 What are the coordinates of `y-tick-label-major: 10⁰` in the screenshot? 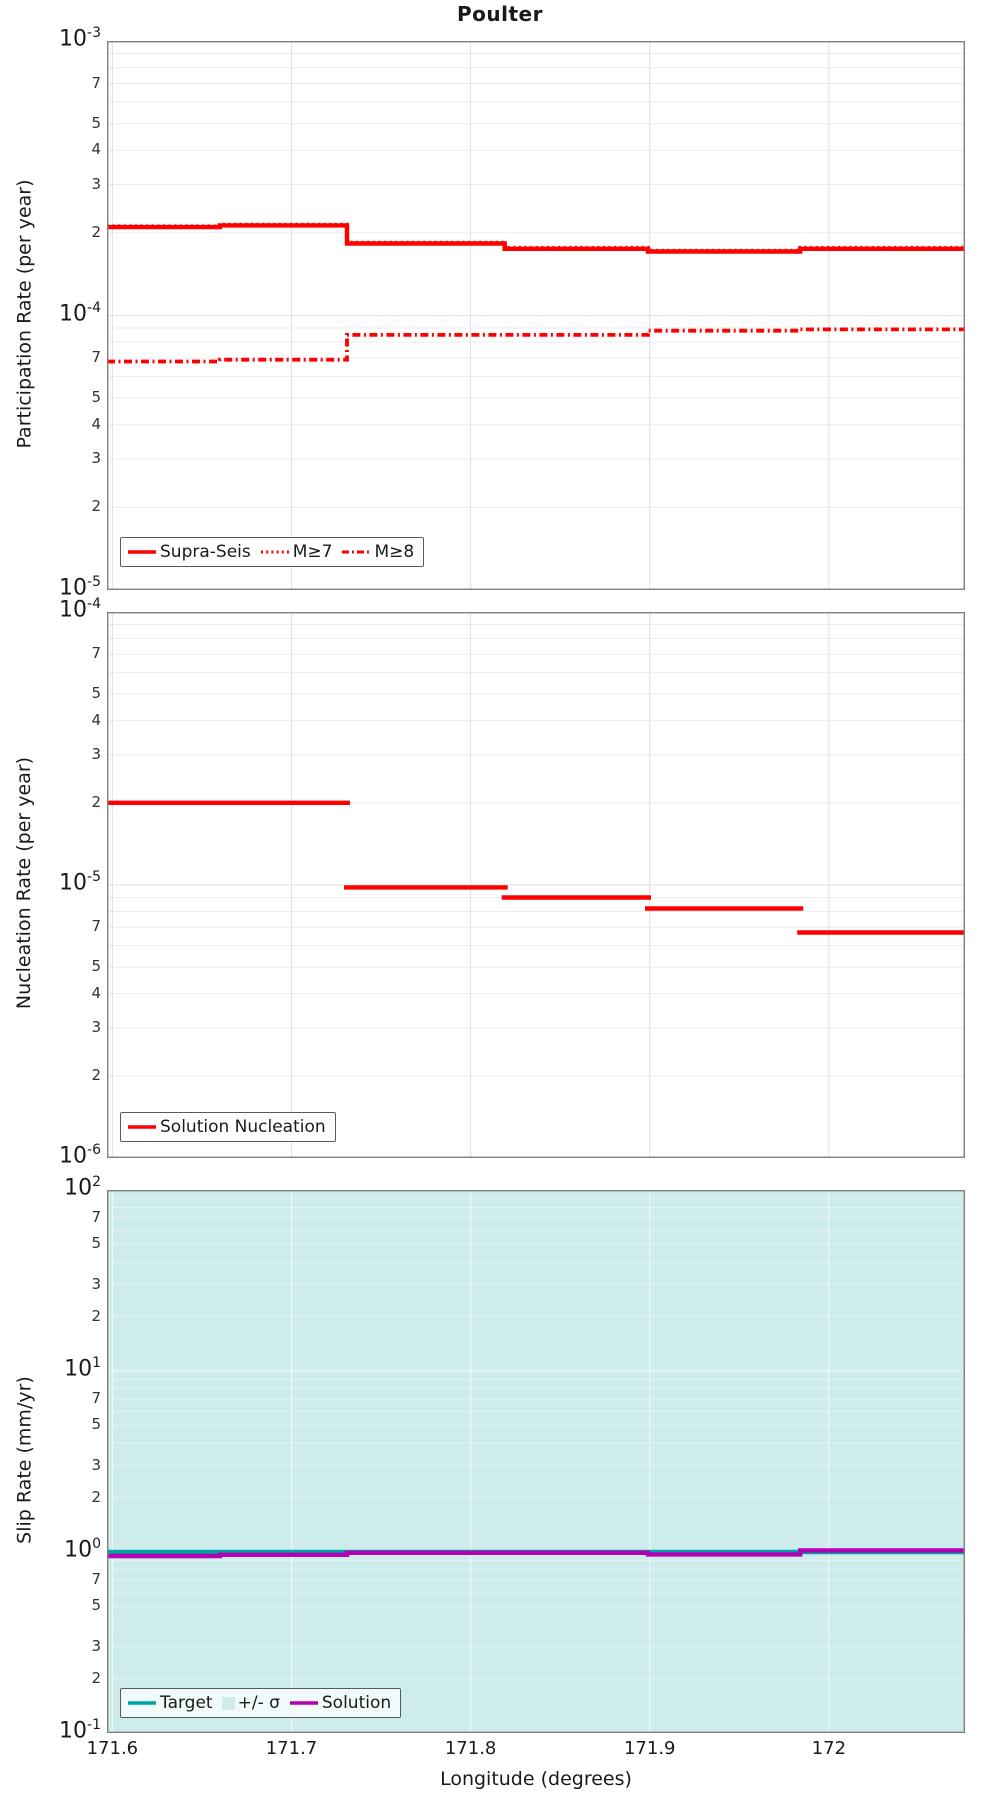 It's located at (82, 1549).